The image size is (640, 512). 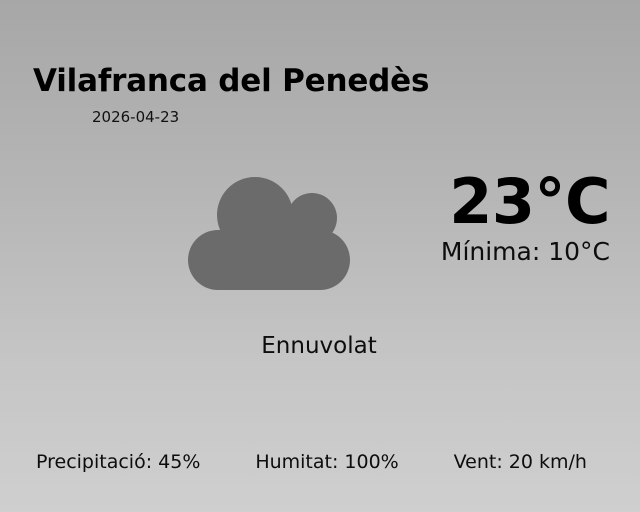 What do you see at coordinates (525, 251) in the screenshot?
I see `minimum-temperature: Mínima: 10°C` at bounding box center [525, 251].